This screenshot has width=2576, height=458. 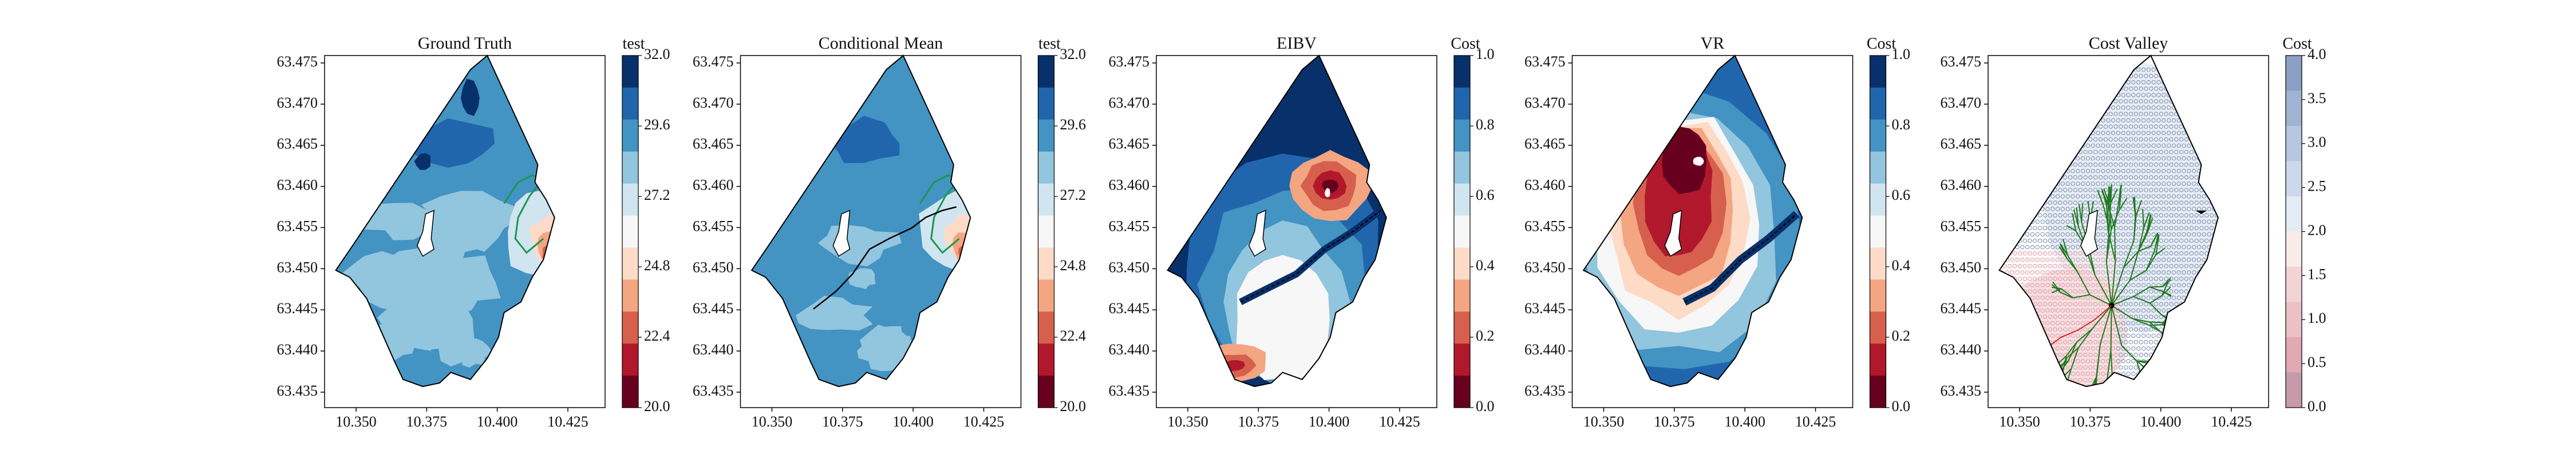 I want to click on colorbar-label: Cost, so click(x=1882, y=44).